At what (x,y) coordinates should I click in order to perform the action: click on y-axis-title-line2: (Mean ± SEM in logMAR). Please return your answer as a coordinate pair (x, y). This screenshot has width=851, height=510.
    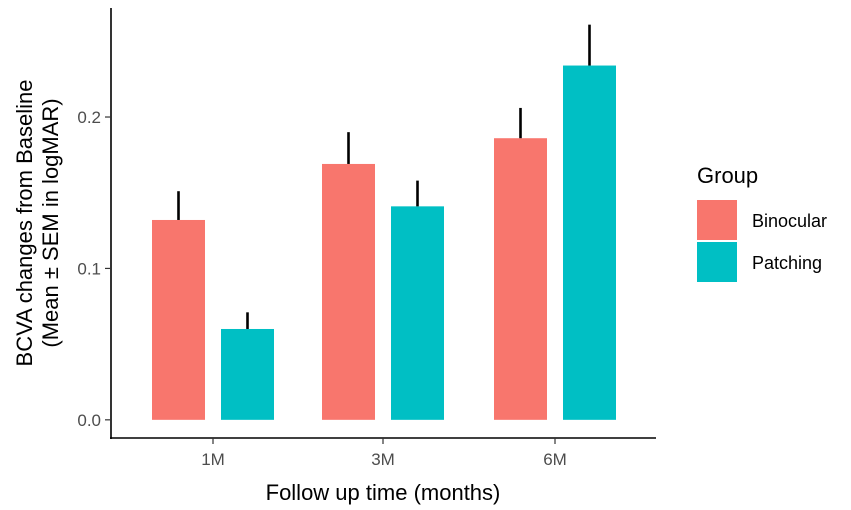
    Looking at the image, I should click on (50, 222).